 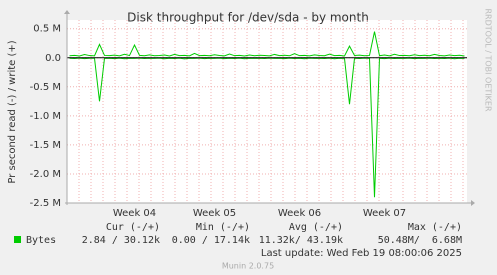 I want to click on footer: Munin 2.0.75, so click(x=248, y=266).